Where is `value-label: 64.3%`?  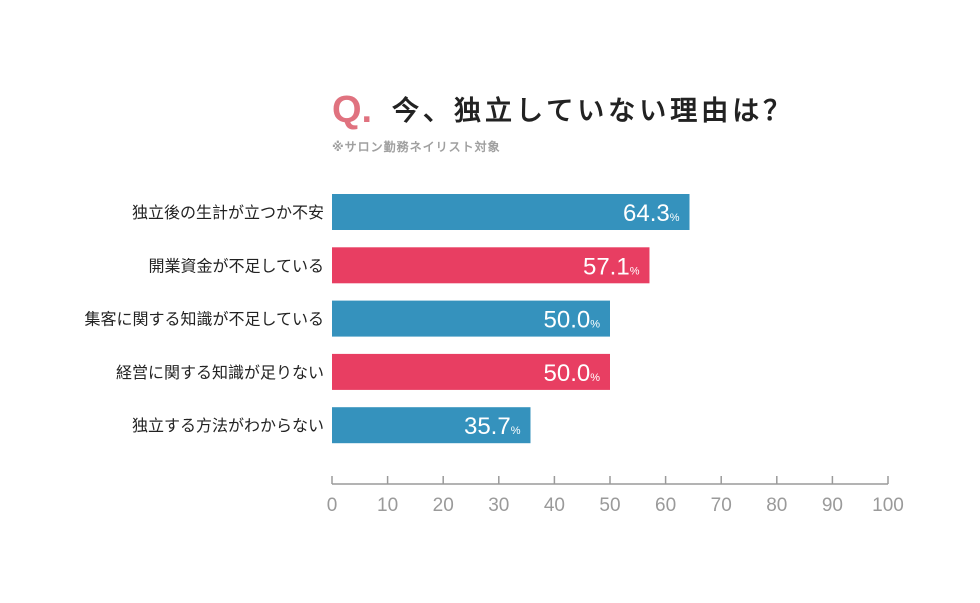
value-label: 64.3% is located at coordinates (651, 213).